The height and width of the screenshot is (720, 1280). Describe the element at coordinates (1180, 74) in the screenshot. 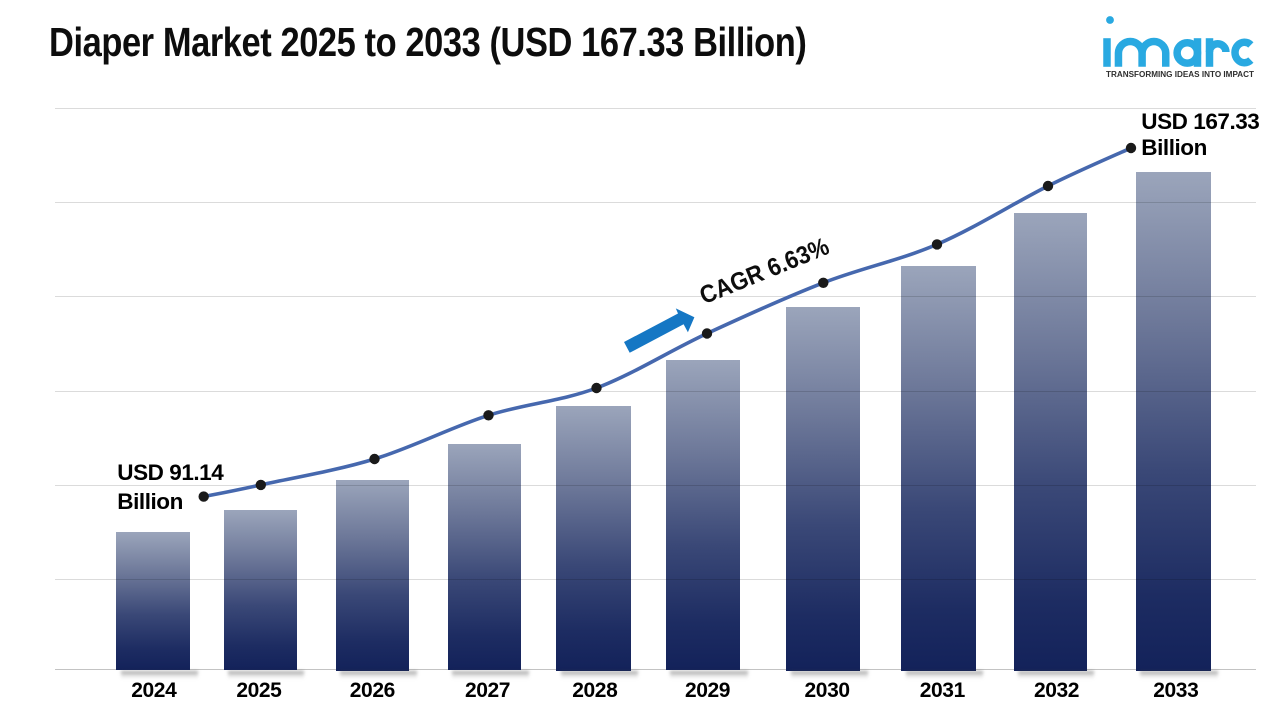

I see `svg-text: TRANSFORMING IDEAS INTO IMPACT` at that location.